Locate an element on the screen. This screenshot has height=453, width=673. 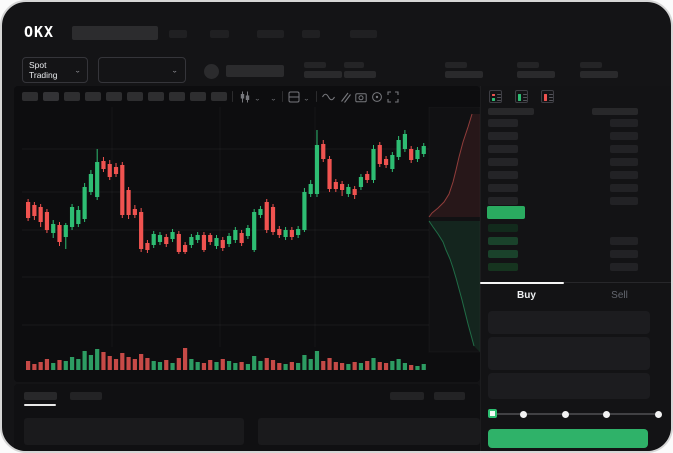
tab-sell: Sell is located at coordinates (619, 295).